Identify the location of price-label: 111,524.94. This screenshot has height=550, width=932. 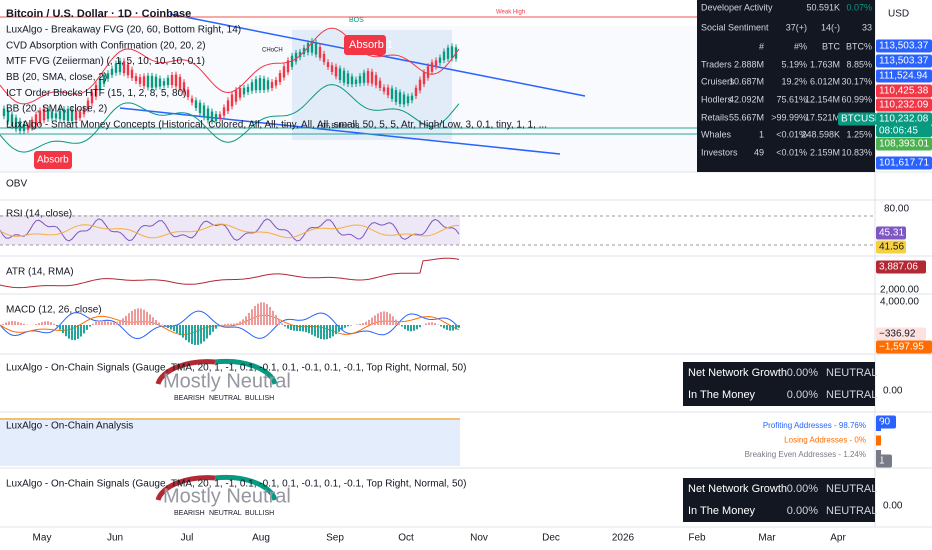
(903, 76).